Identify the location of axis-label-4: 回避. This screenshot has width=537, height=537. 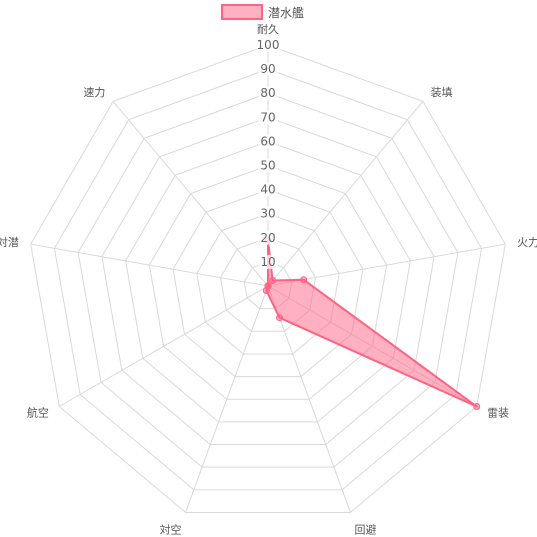
(366, 530).